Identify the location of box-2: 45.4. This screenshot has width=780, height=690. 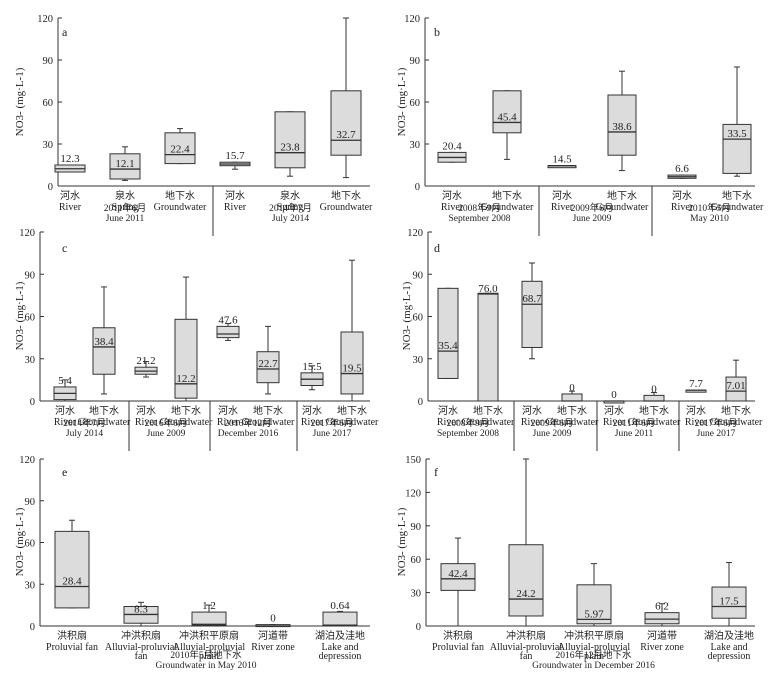
(507, 125).